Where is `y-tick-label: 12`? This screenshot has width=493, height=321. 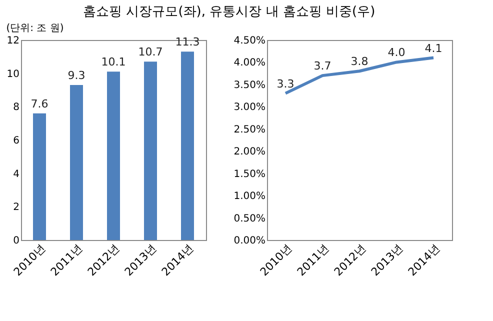
y-tick-label: 12 is located at coordinates (13, 41).